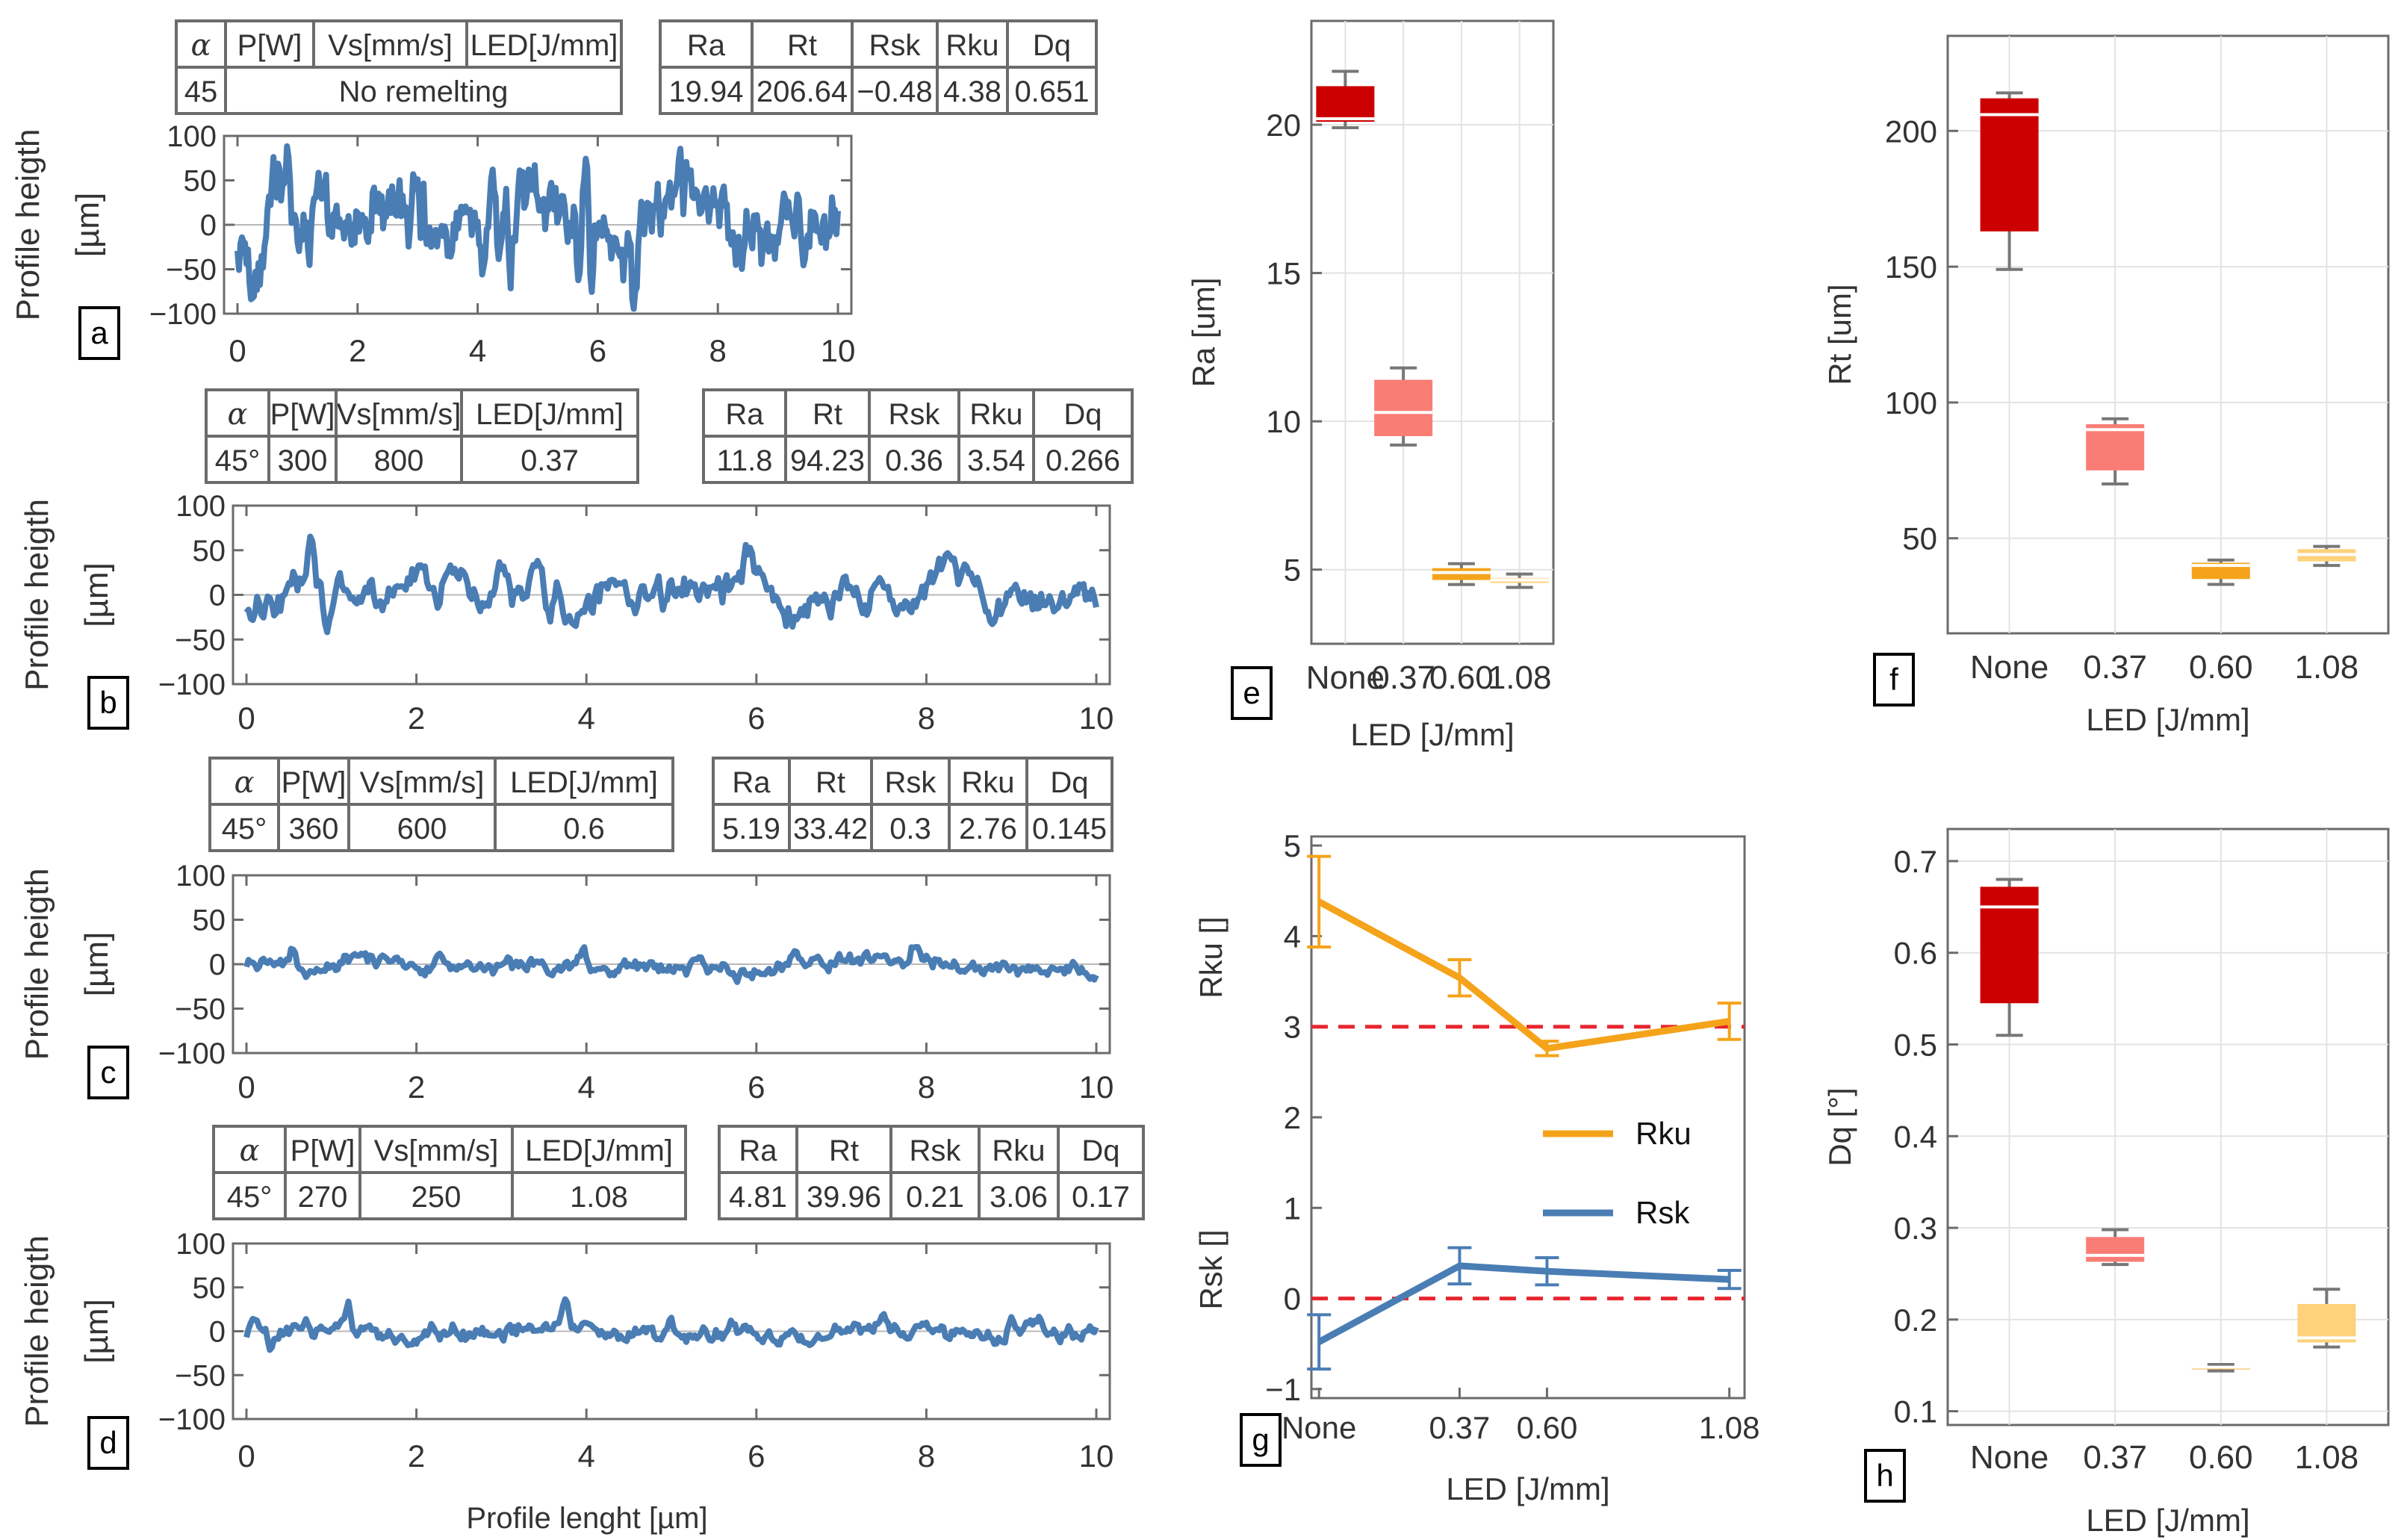 The height and width of the screenshot is (1540, 2404). Describe the element at coordinates (1083, 460) in the screenshot. I see `stats-table-b-value-cell: 0.266` at that location.